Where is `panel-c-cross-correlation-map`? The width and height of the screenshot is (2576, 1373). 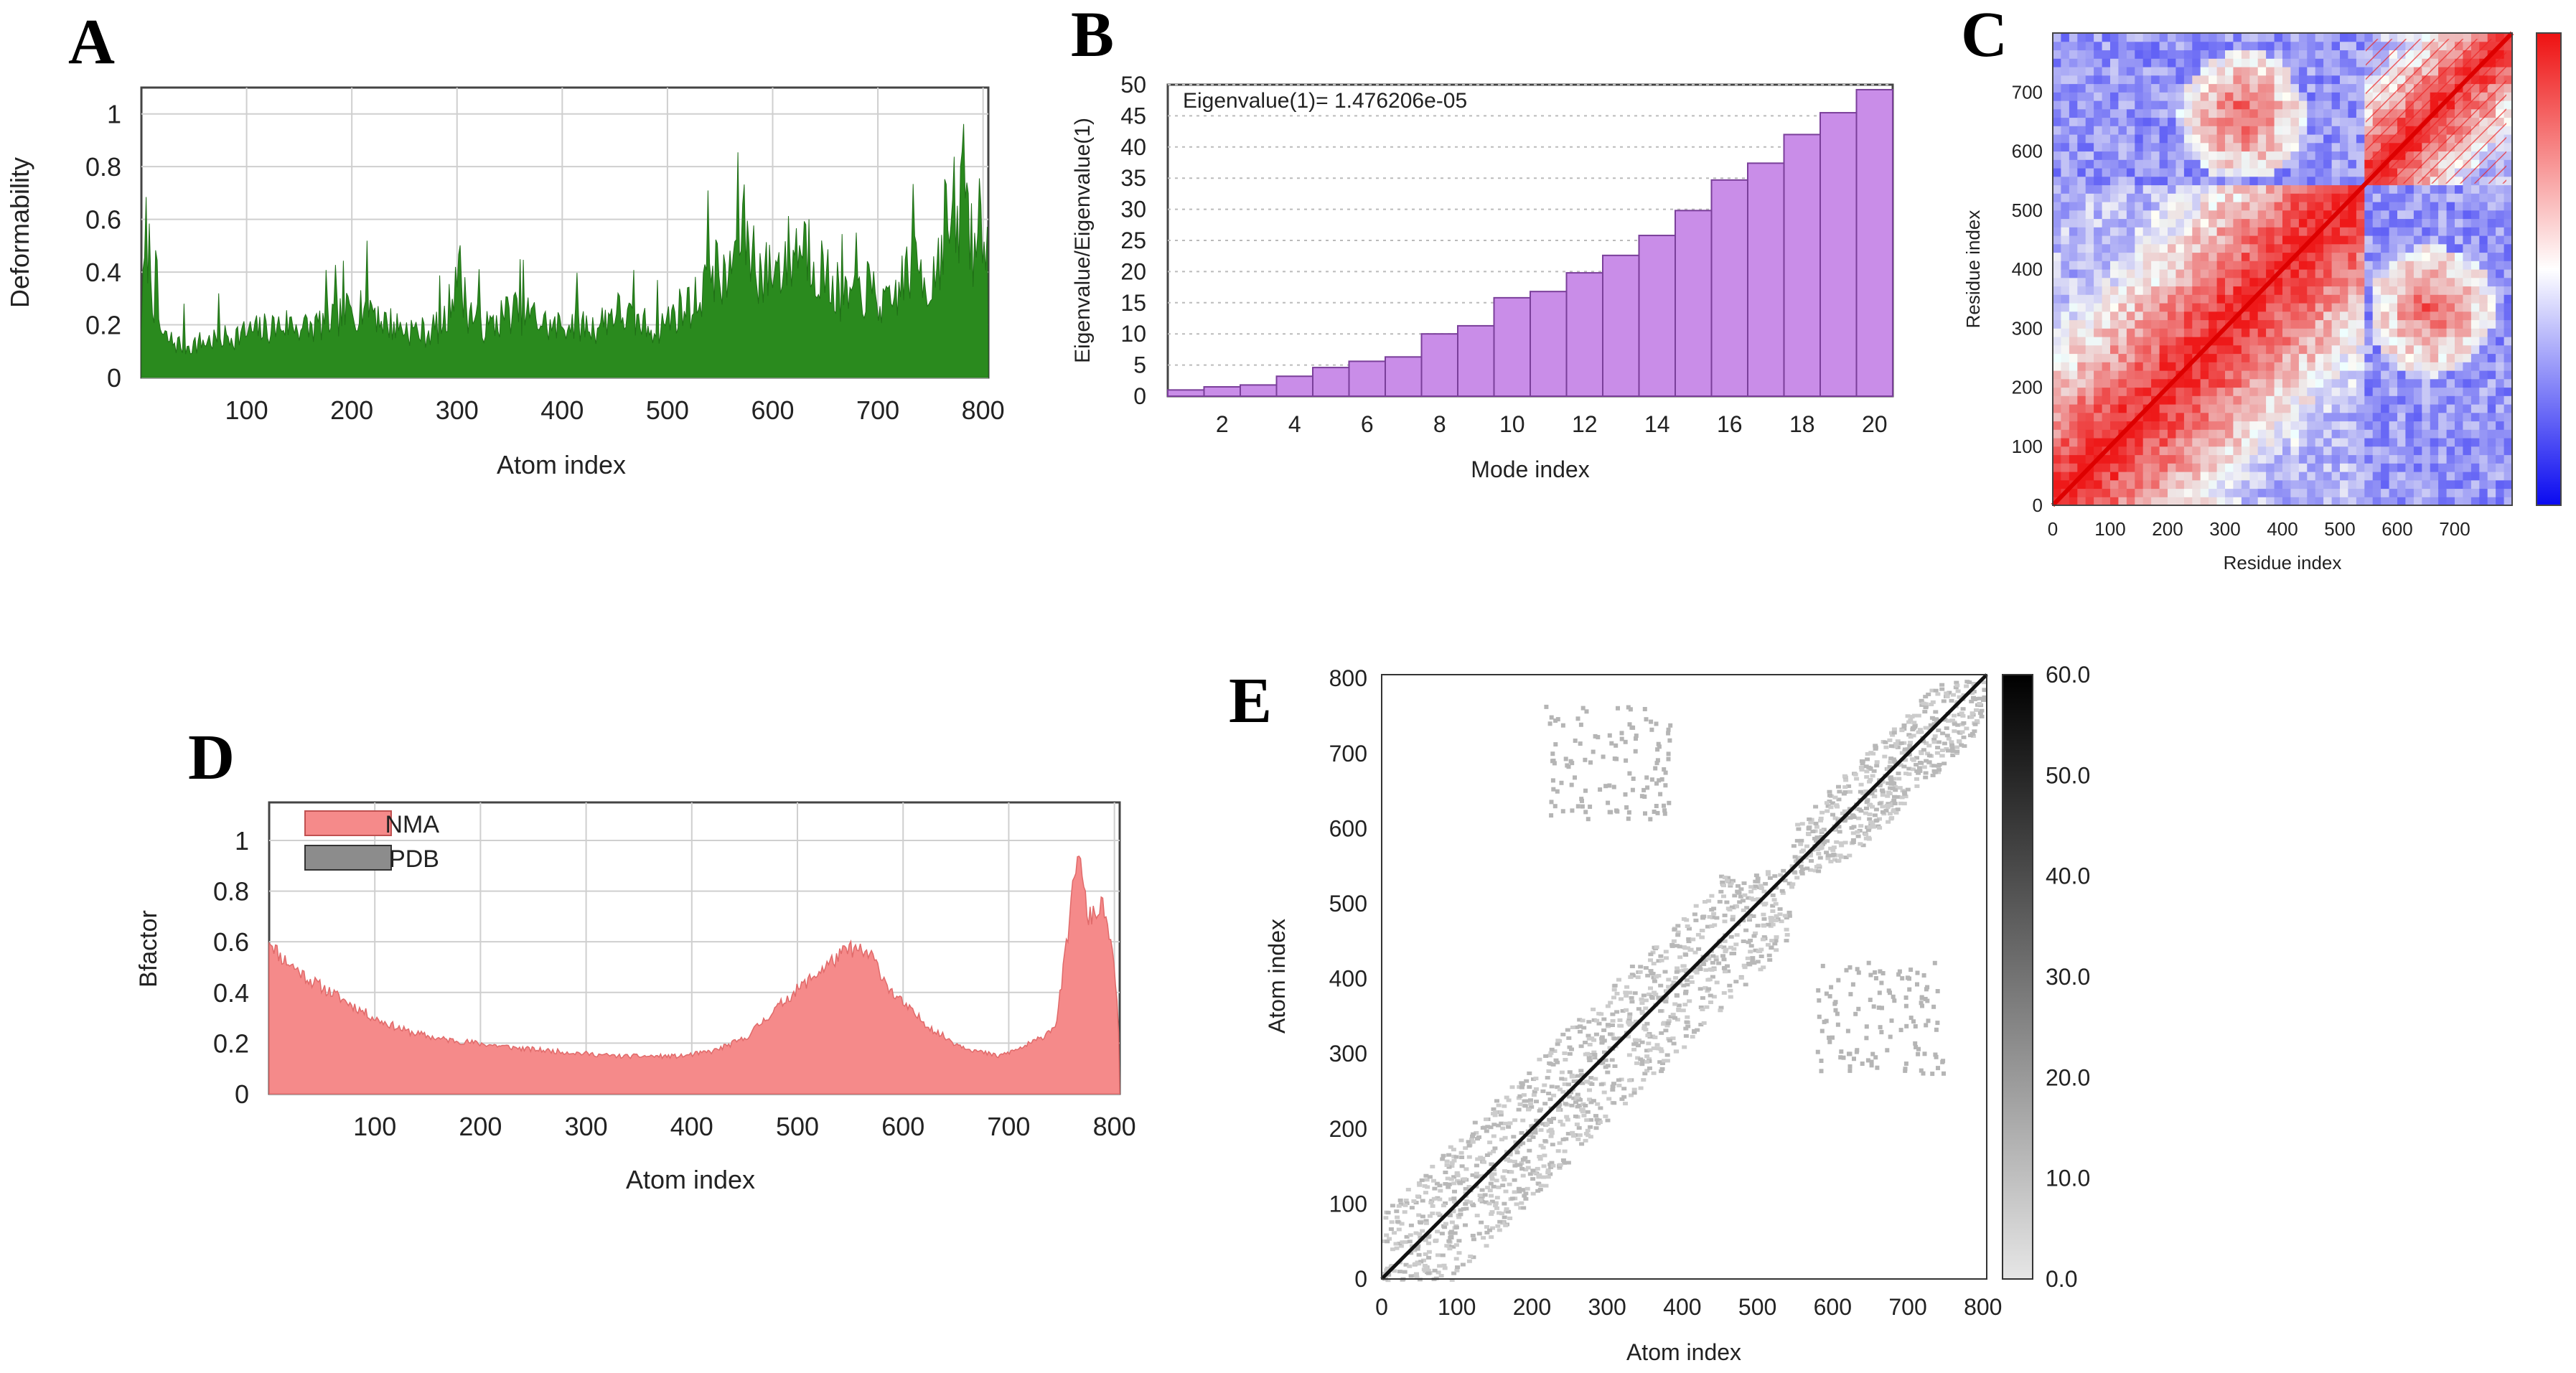
panel-c-cross-correlation-map is located at coordinates (2282, 269).